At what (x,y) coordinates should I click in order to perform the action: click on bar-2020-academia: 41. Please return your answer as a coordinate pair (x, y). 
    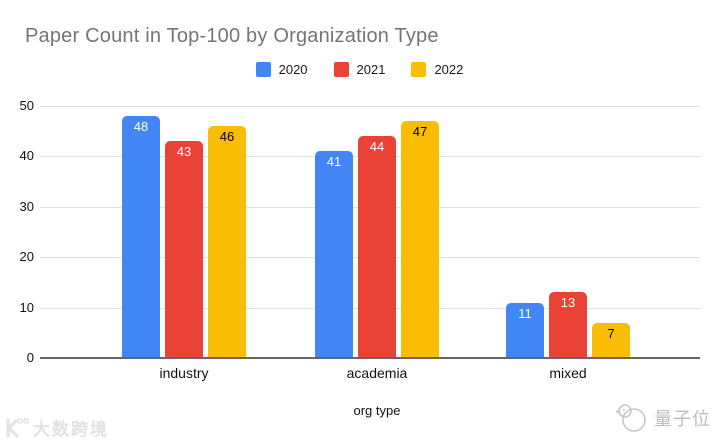
    Looking at the image, I should click on (334, 254).